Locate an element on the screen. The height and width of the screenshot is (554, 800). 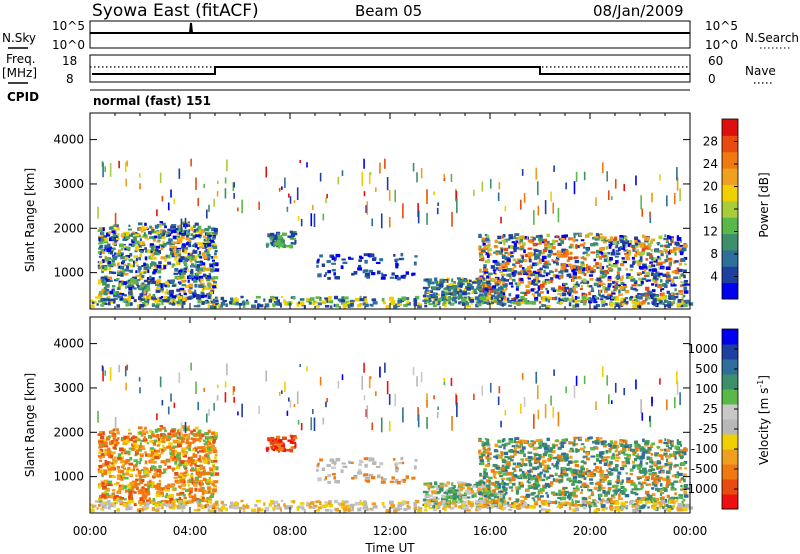
freq-panel: 18 8 60 0 Freq. [MHz] Nave is located at coordinates (389, 69).